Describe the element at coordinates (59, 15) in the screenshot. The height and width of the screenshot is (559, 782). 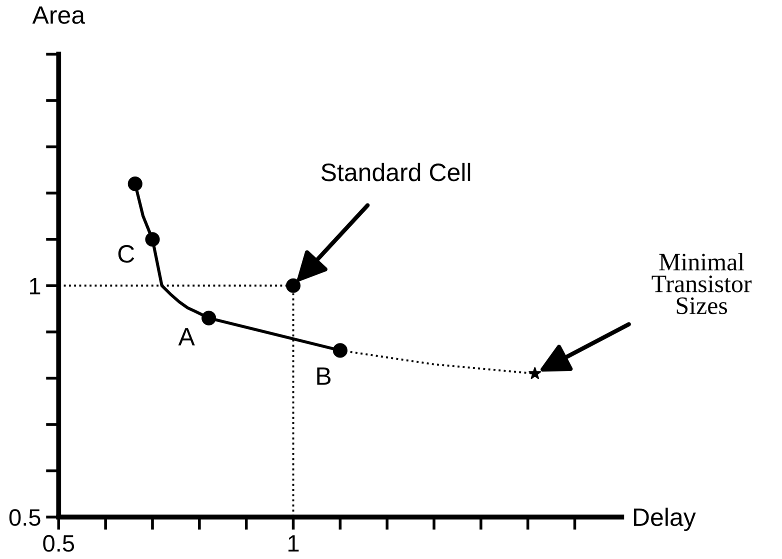
I see `y-axis-title: Area` at that location.